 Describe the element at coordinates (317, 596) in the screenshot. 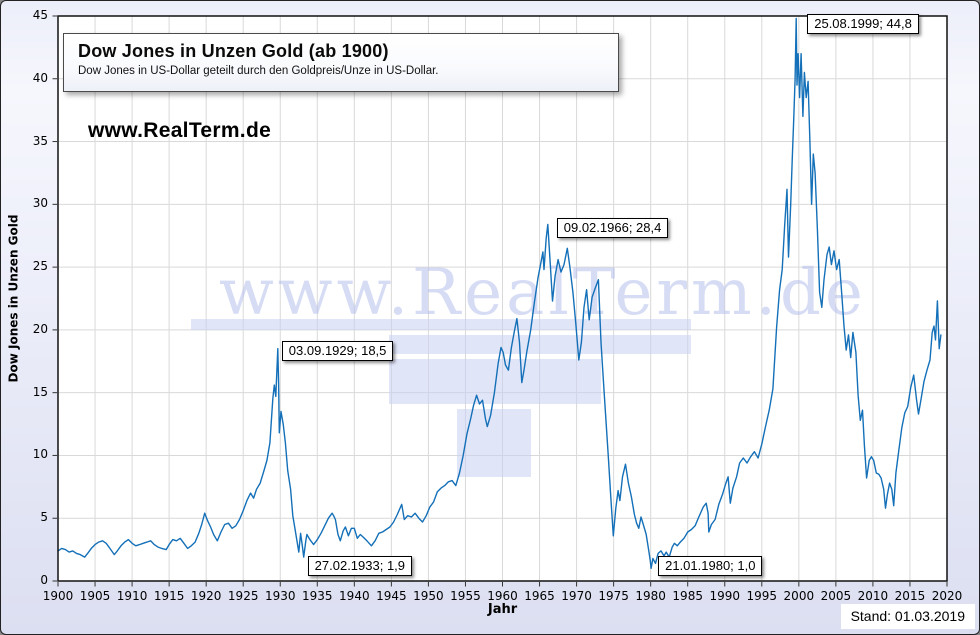

I see `x-tick-label: 1935` at that location.